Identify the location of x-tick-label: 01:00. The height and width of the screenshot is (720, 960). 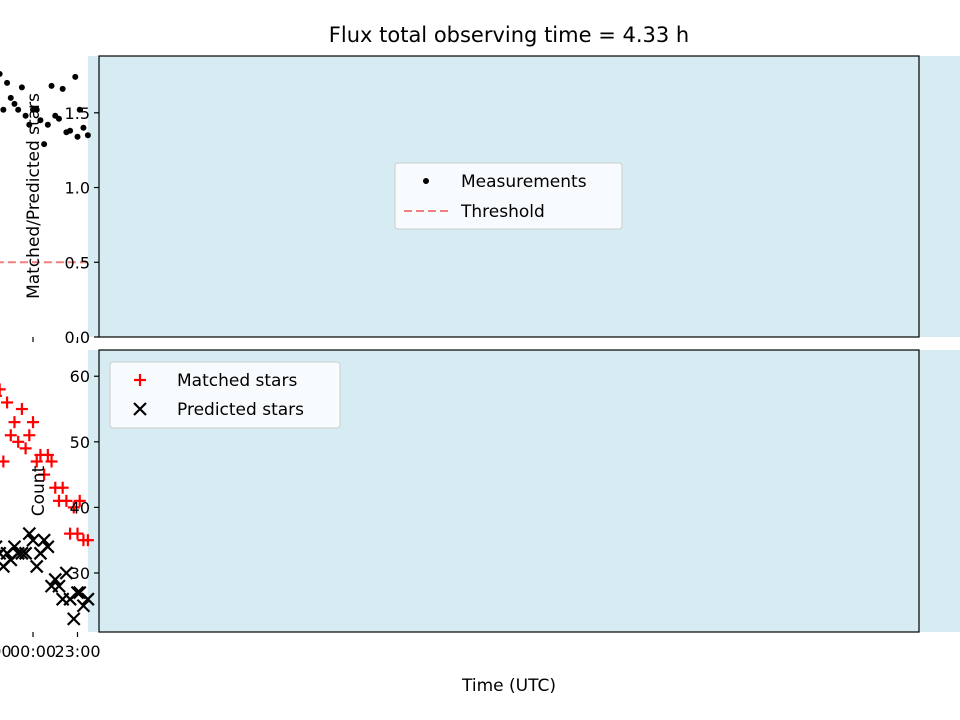
(6, 651).